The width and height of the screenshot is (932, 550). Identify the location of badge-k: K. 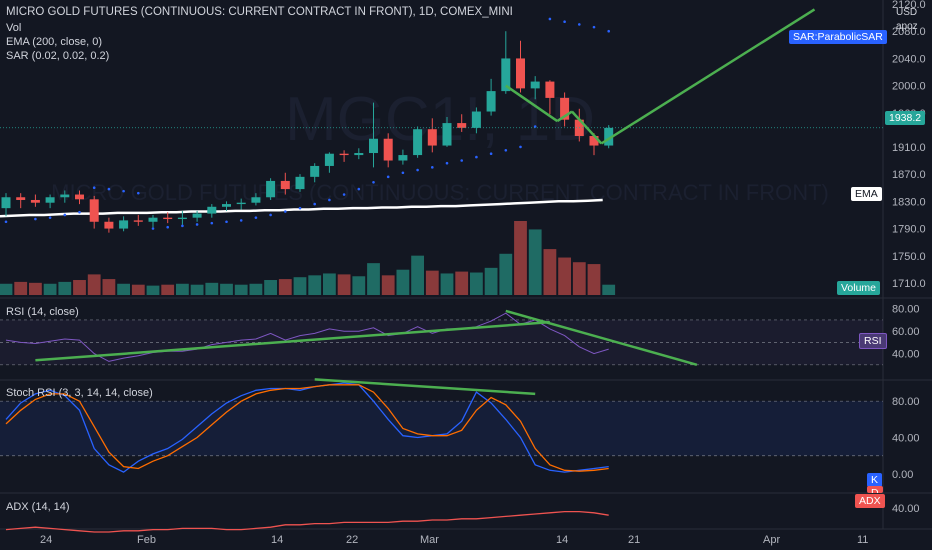
(875, 480).